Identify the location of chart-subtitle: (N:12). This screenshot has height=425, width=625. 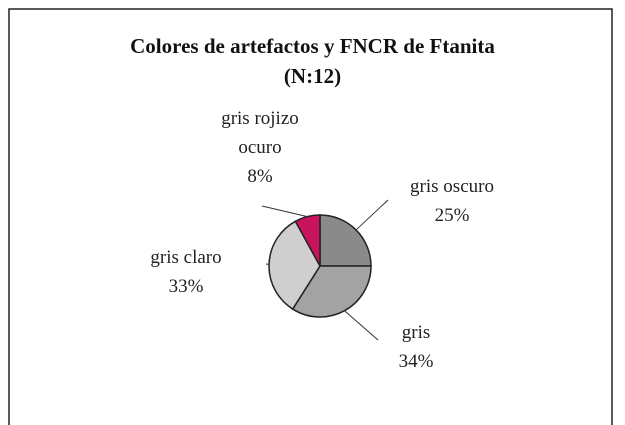
(312, 76).